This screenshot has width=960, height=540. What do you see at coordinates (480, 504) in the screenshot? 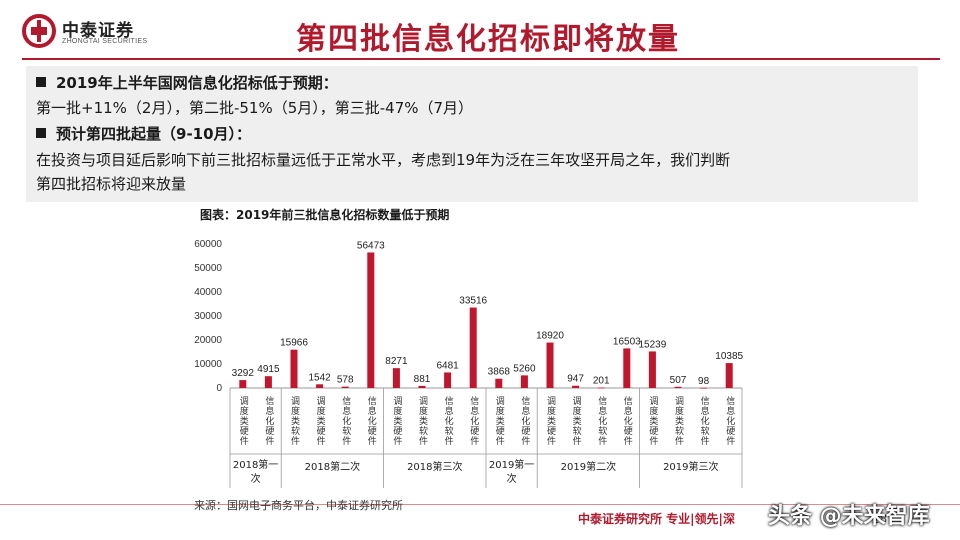
I see `footer-divider` at bounding box center [480, 504].